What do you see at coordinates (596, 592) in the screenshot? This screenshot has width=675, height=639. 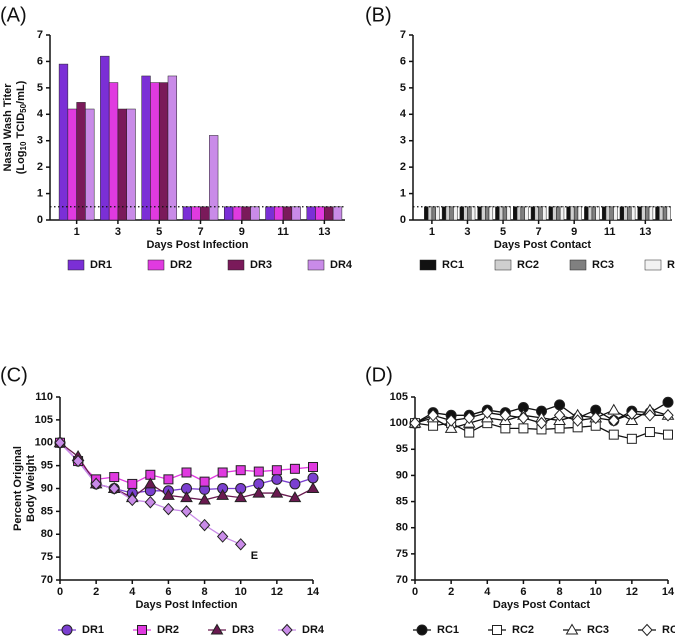 I see `x-tick-label: 10` at bounding box center [596, 592].